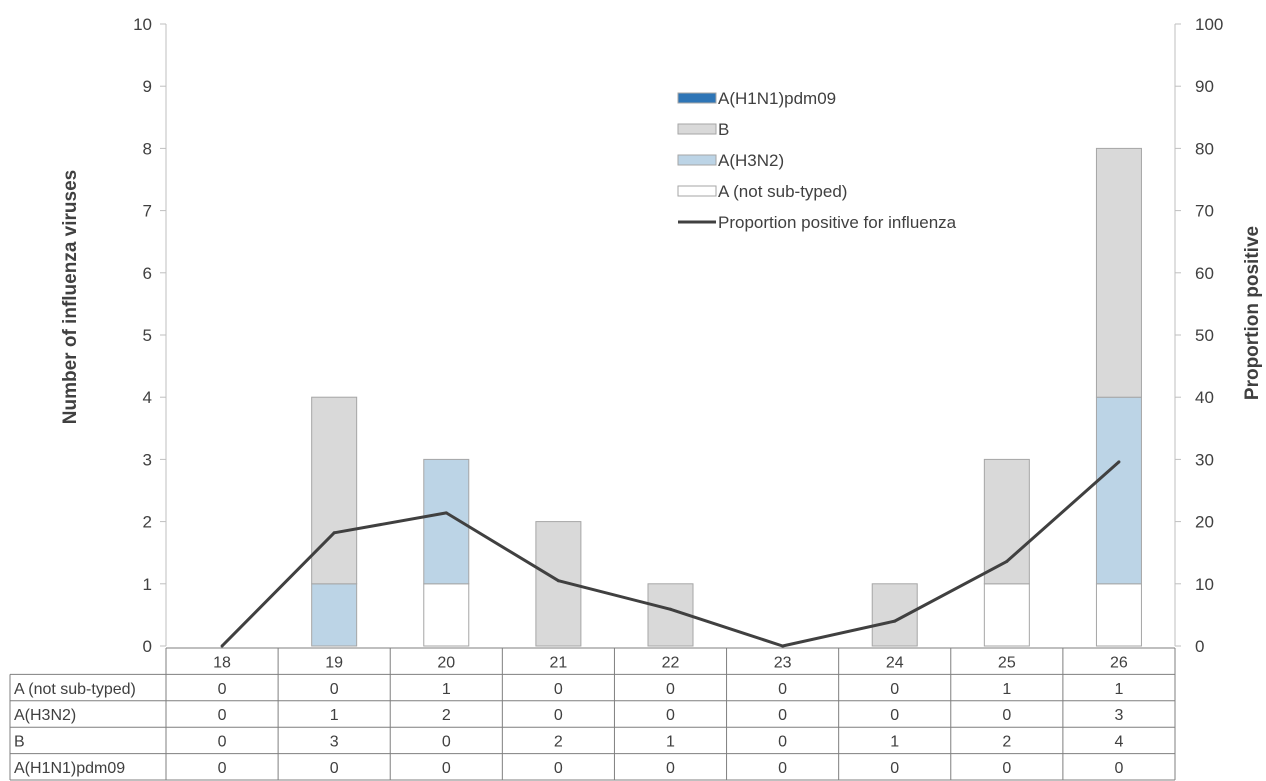 This screenshot has height=781, width=1266. Describe the element at coordinates (147, 397) in the screenshot. I see `y-tick-label-left: 4` at that location.